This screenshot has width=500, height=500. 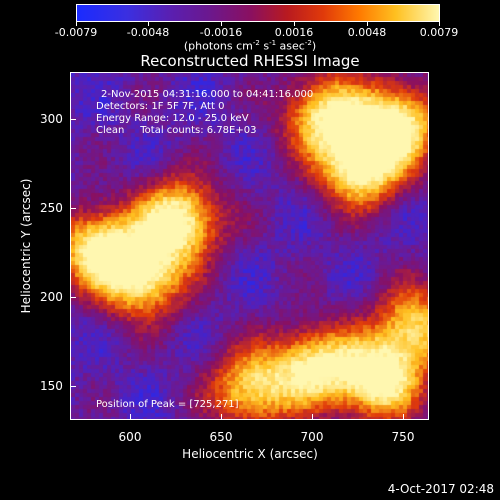 I want to click on chart-title: Reconstructed RHESSI Image, so click(x=250, y=61).